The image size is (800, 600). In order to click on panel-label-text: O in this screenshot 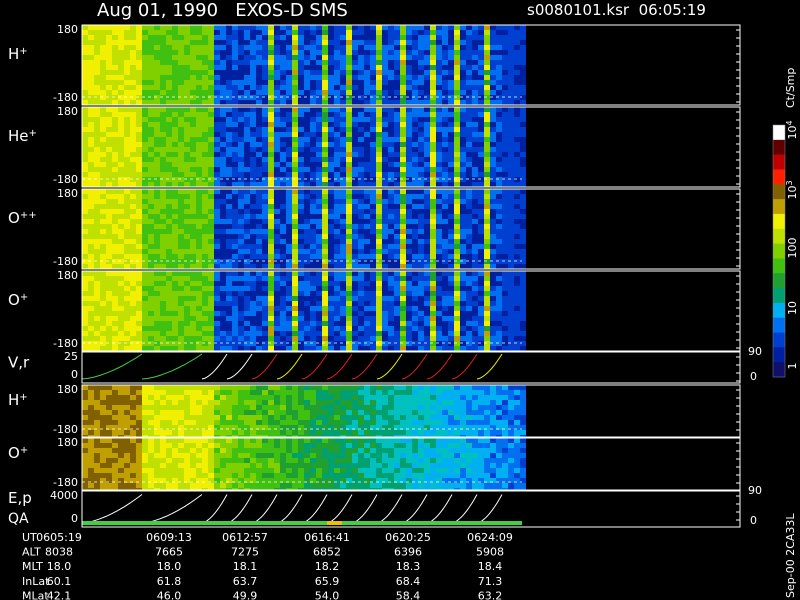, I will do `click(14, 300)`.